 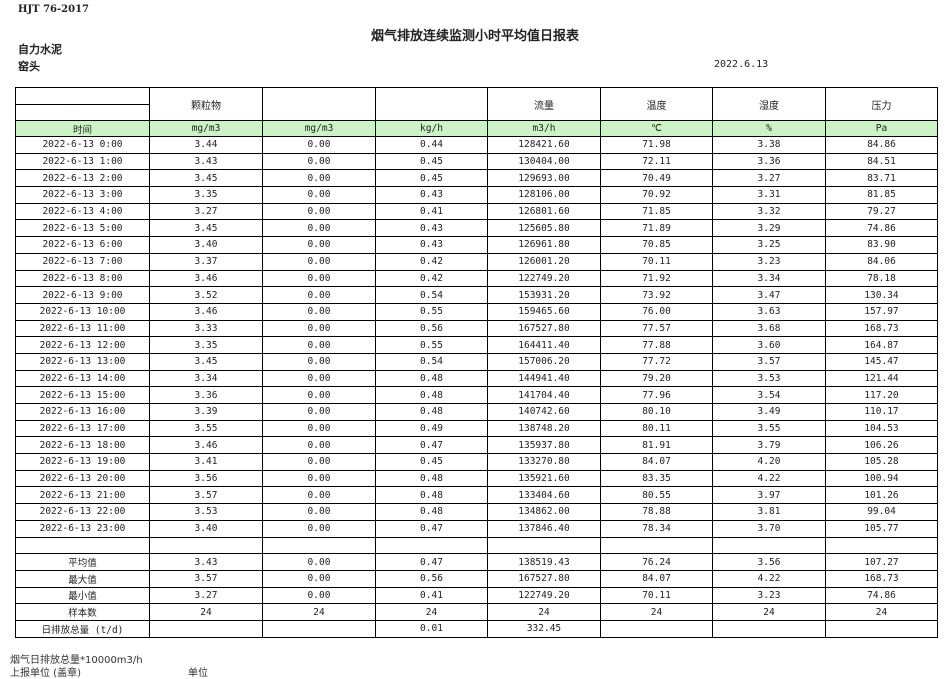 What do you see at coordinates (82, 328) in the screenshot?
I see `cell: 2022-6-13 11:00` at bounding box center [82, 328].